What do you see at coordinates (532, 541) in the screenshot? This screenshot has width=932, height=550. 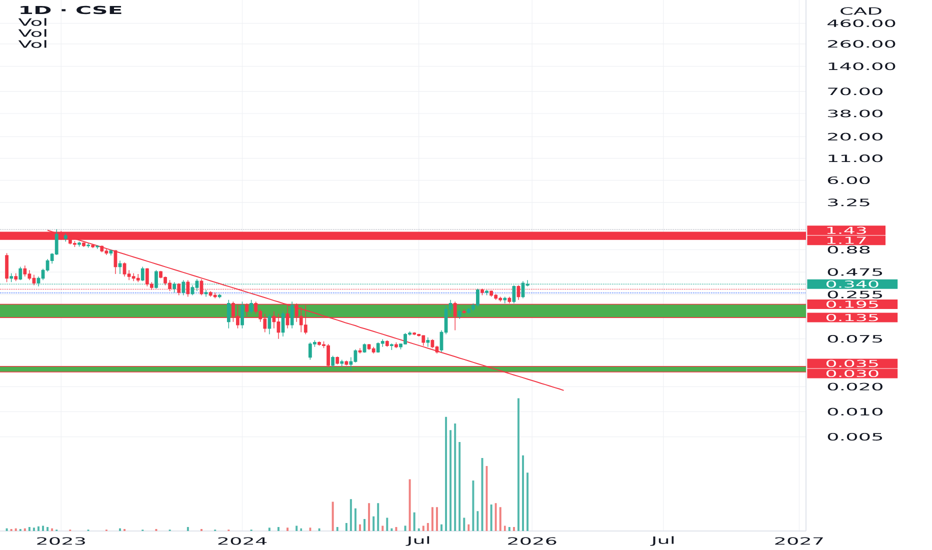 I see `x-tick-label: 2026` at bounding box center [532, 541].